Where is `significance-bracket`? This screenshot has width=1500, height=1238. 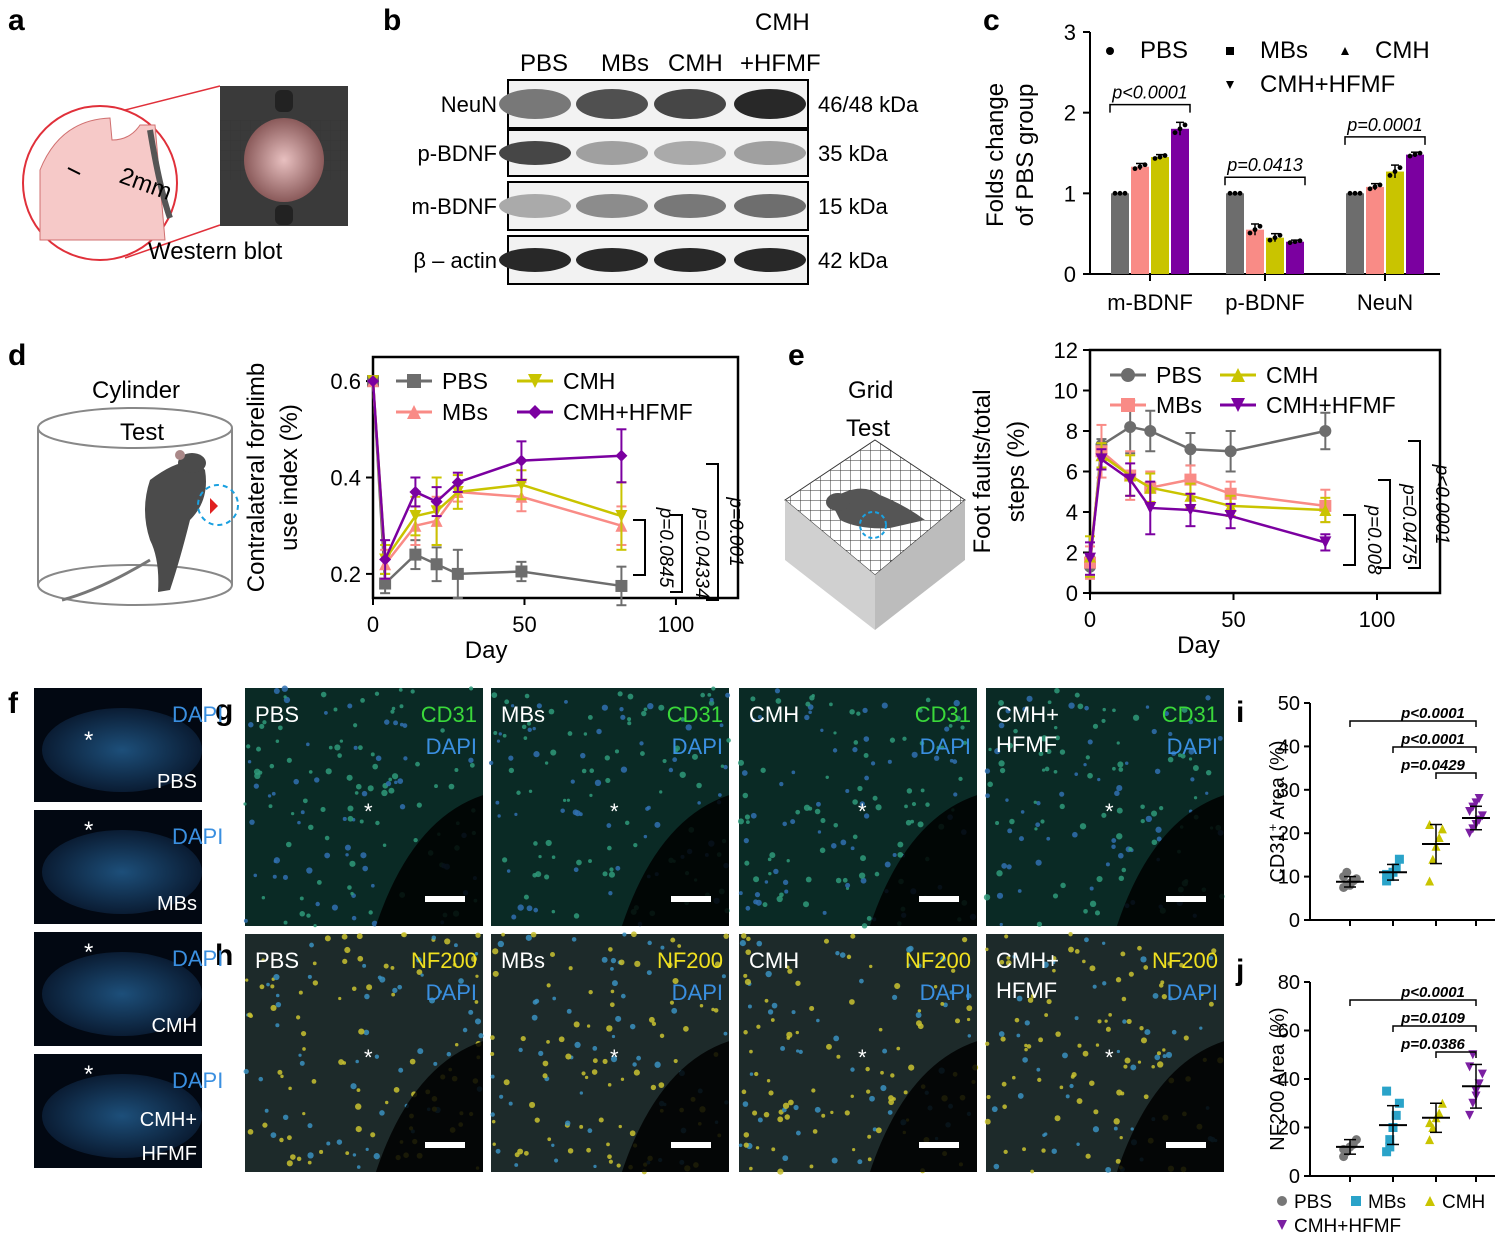 significance-bracket is located at coordinates (1414, 504).